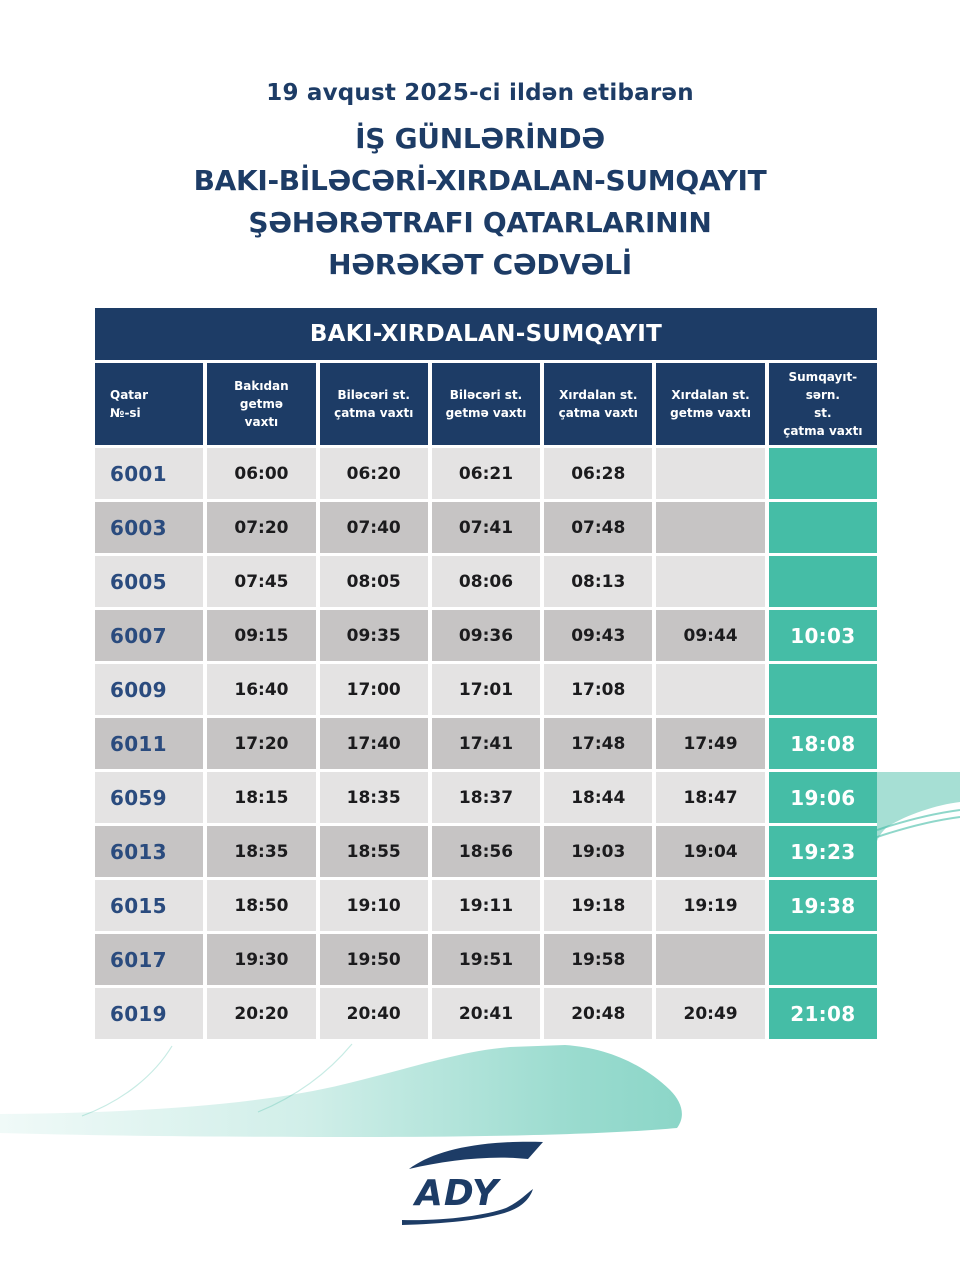 The image size is (960, 1280). What do you see at coordinates (710, 635) in the screenshot?
I see `time-cell: 09:44` at bounding box center [710, 635].